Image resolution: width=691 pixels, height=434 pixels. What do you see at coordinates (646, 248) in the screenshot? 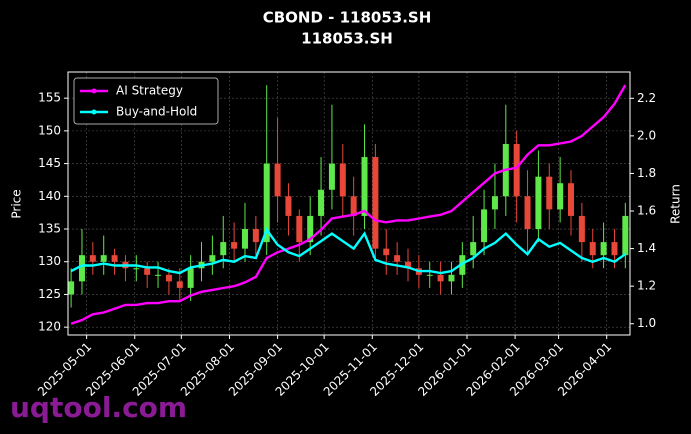
I see `y2-tick-label: 1.4` at bounding box center [646, 248].